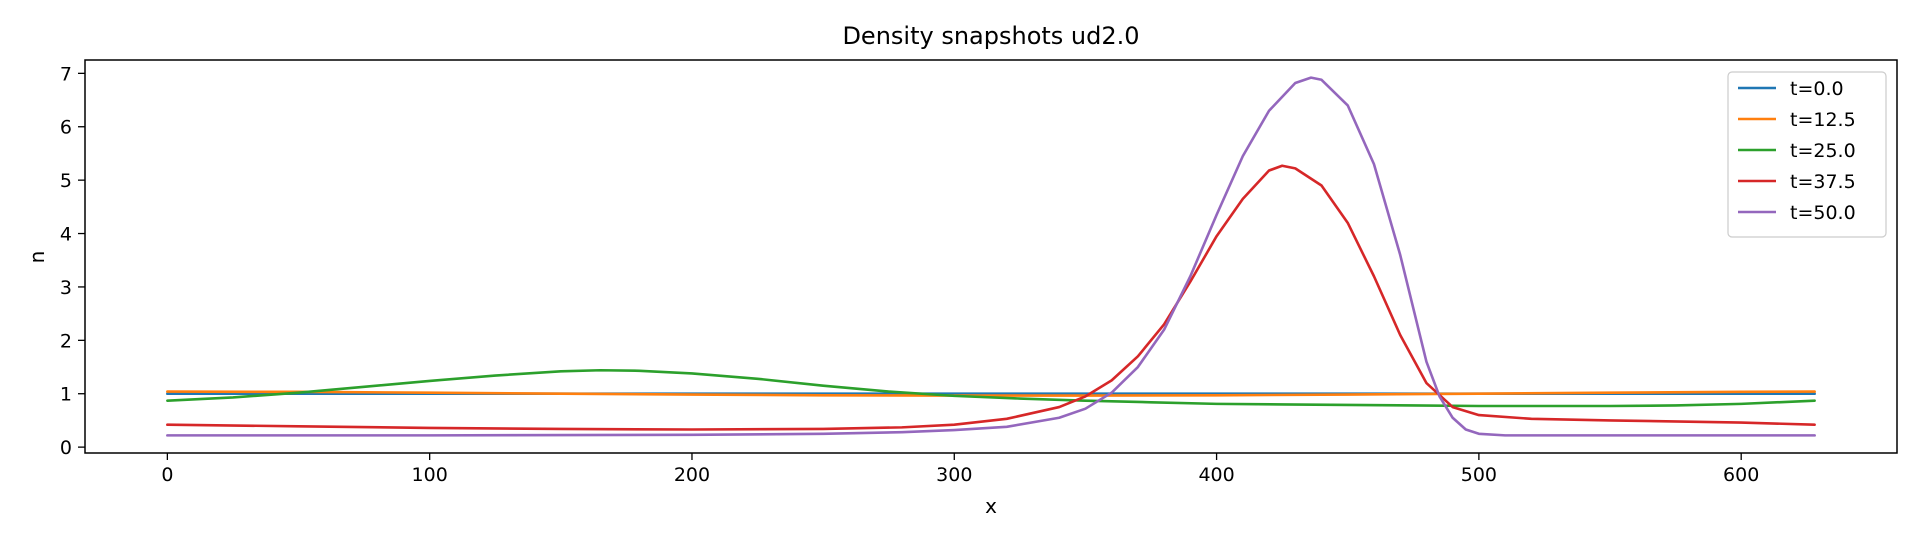 The height and width of the screenshot is (544, 1920). What do you see at coordinates (1479, 475) in the screenshot?
I see `x-tick-label-5: 500` at bounding box center [1479, 475].